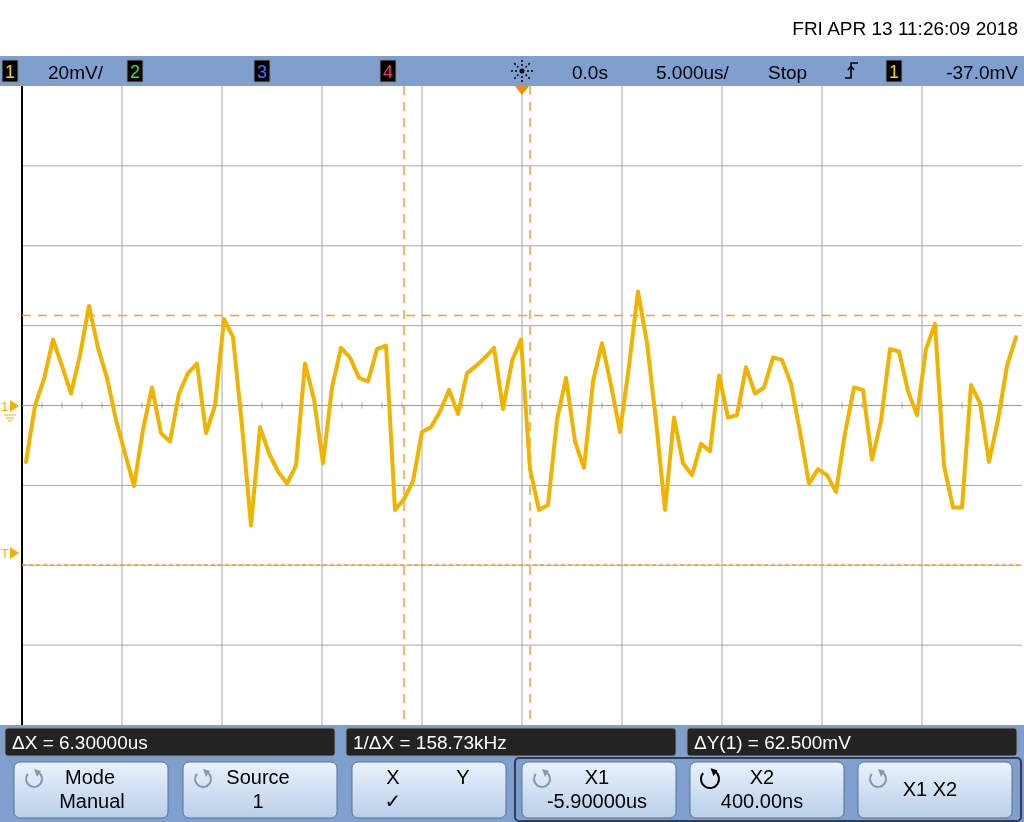  I want to click on text: Manual, so click(92, 801).